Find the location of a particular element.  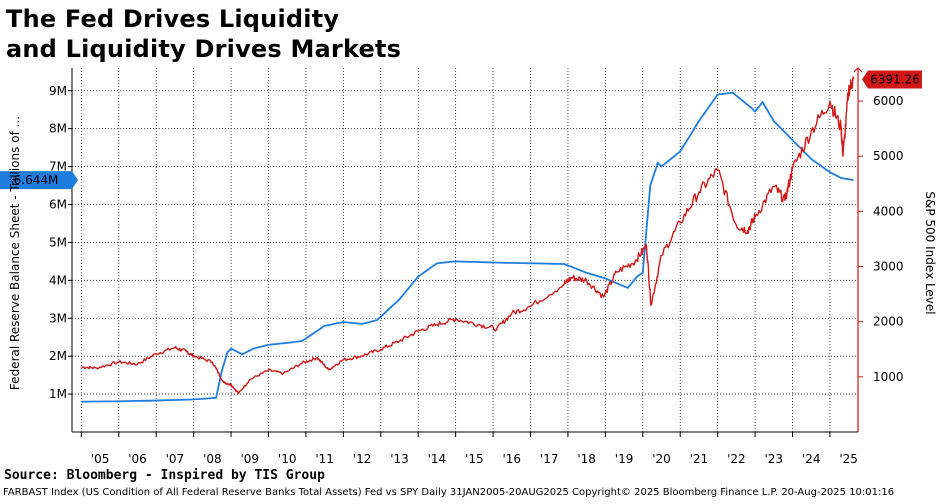

x-tick-label: '20 is located at coordinates (661, 459).